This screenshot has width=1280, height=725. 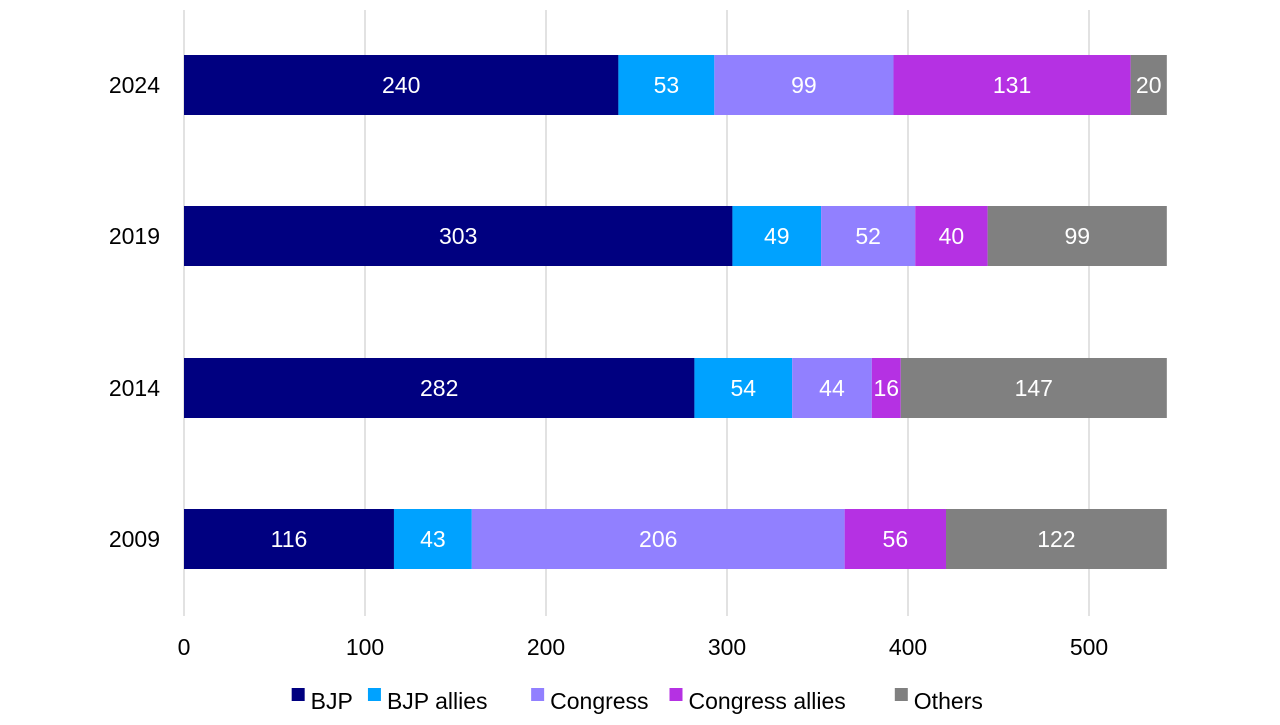 I want to click on bar-data-label: 52, so click(x=868, y=236).